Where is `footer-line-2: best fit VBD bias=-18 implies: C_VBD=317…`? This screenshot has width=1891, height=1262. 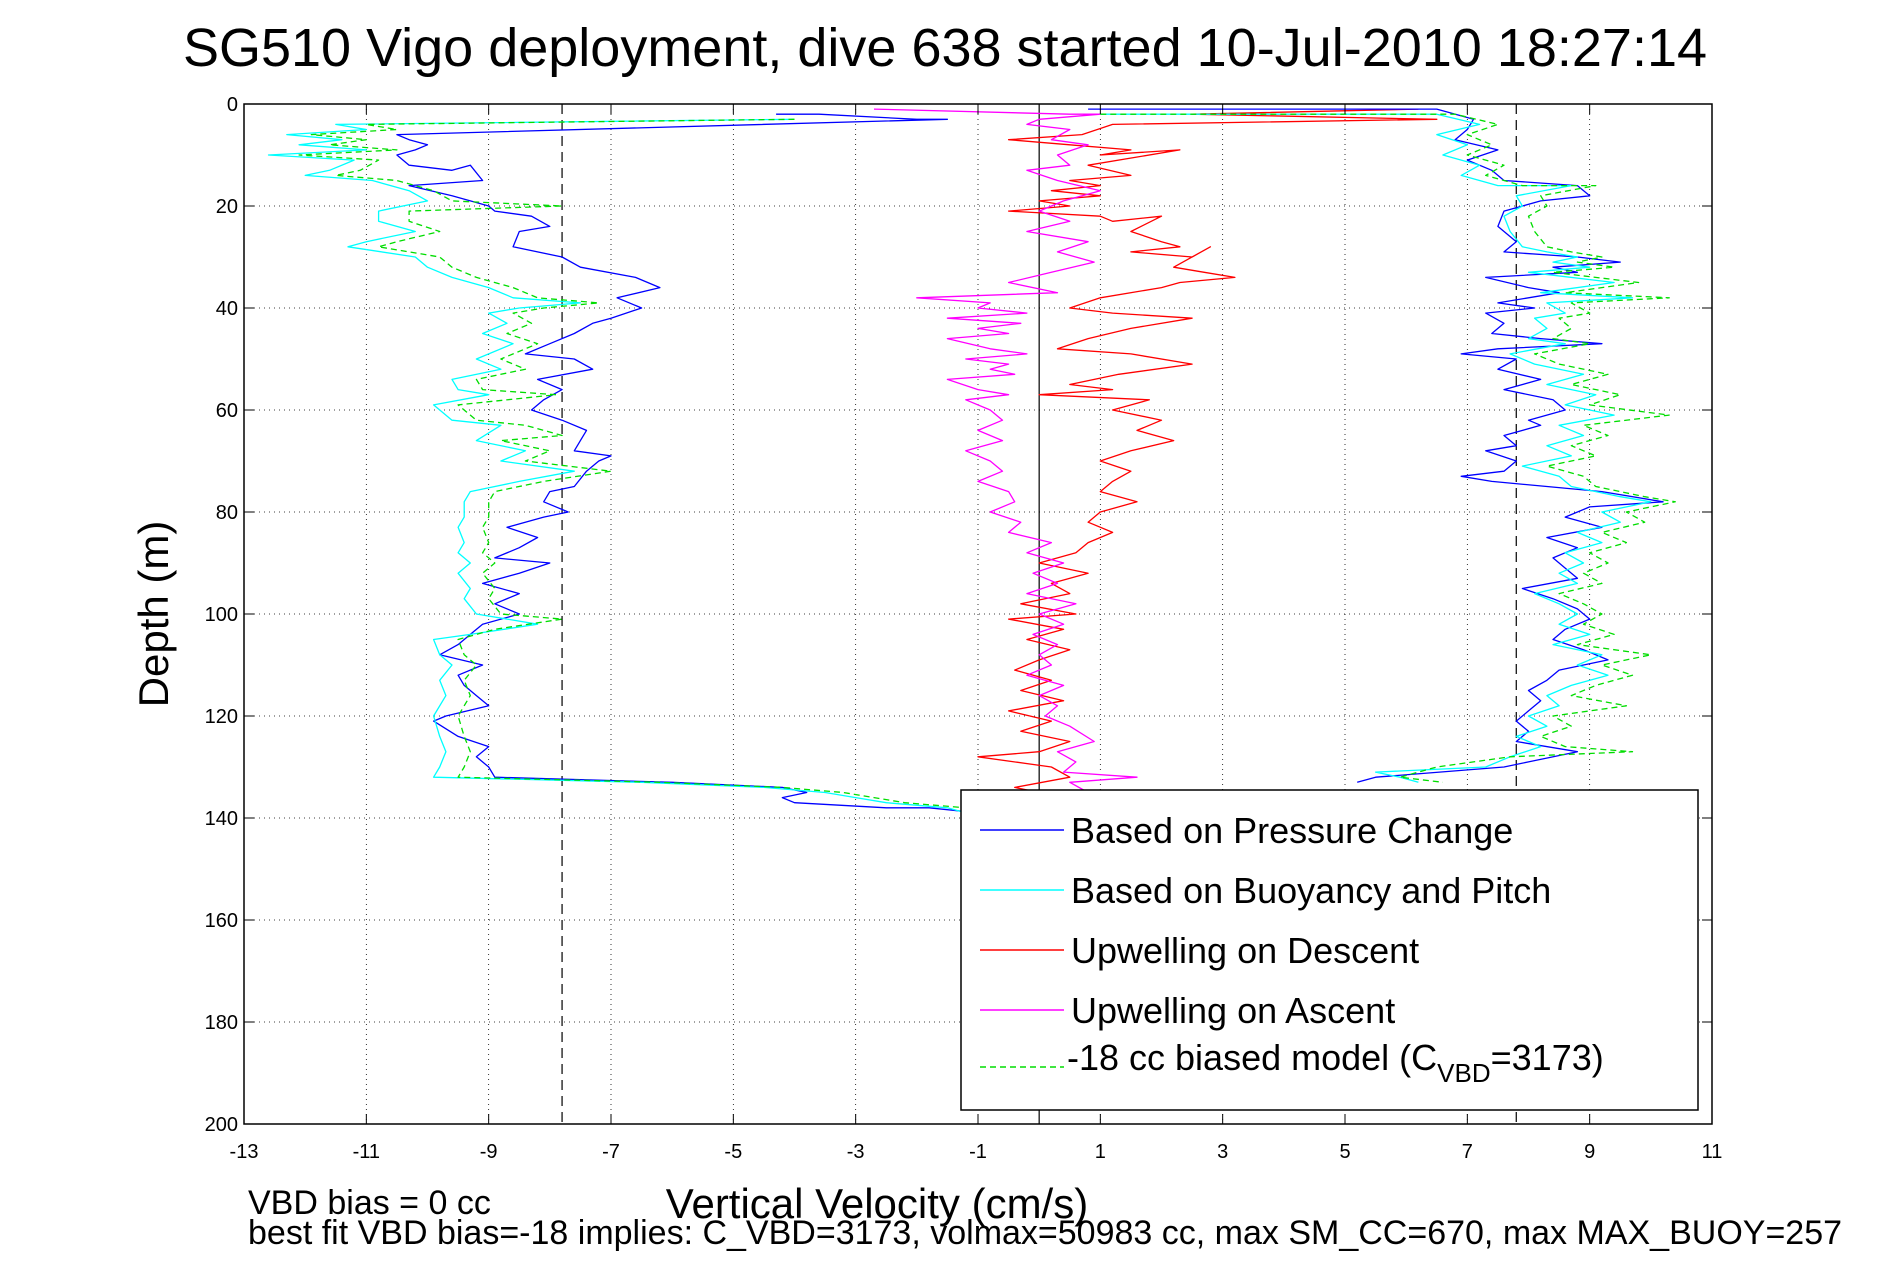
footer-line-2: best fit VBD bias=-18 implies: C_VBD=317… is located at coordinates (1045, 1233).